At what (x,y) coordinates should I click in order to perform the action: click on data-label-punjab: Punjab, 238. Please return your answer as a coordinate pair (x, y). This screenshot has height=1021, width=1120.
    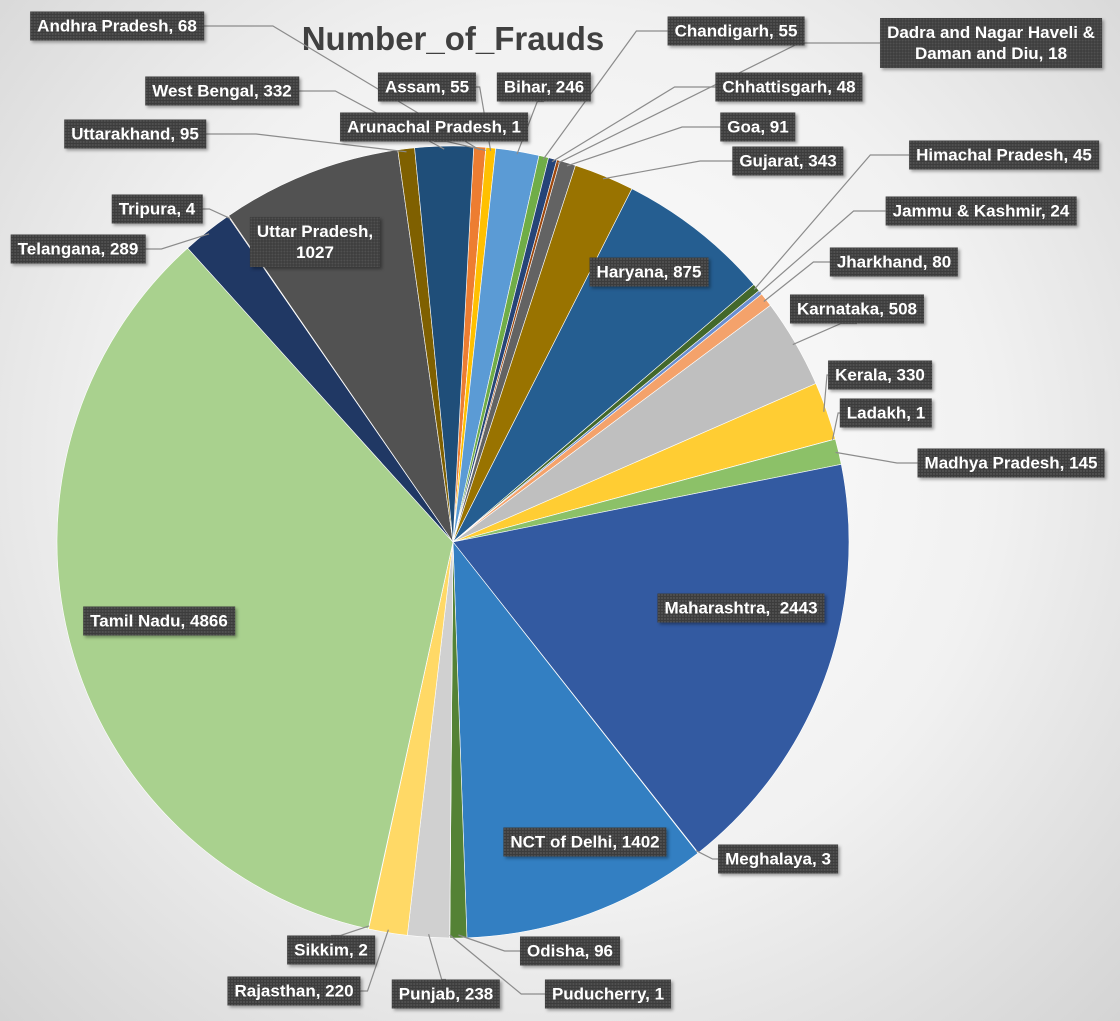
    Looking at the image, I should click on (446, 994).